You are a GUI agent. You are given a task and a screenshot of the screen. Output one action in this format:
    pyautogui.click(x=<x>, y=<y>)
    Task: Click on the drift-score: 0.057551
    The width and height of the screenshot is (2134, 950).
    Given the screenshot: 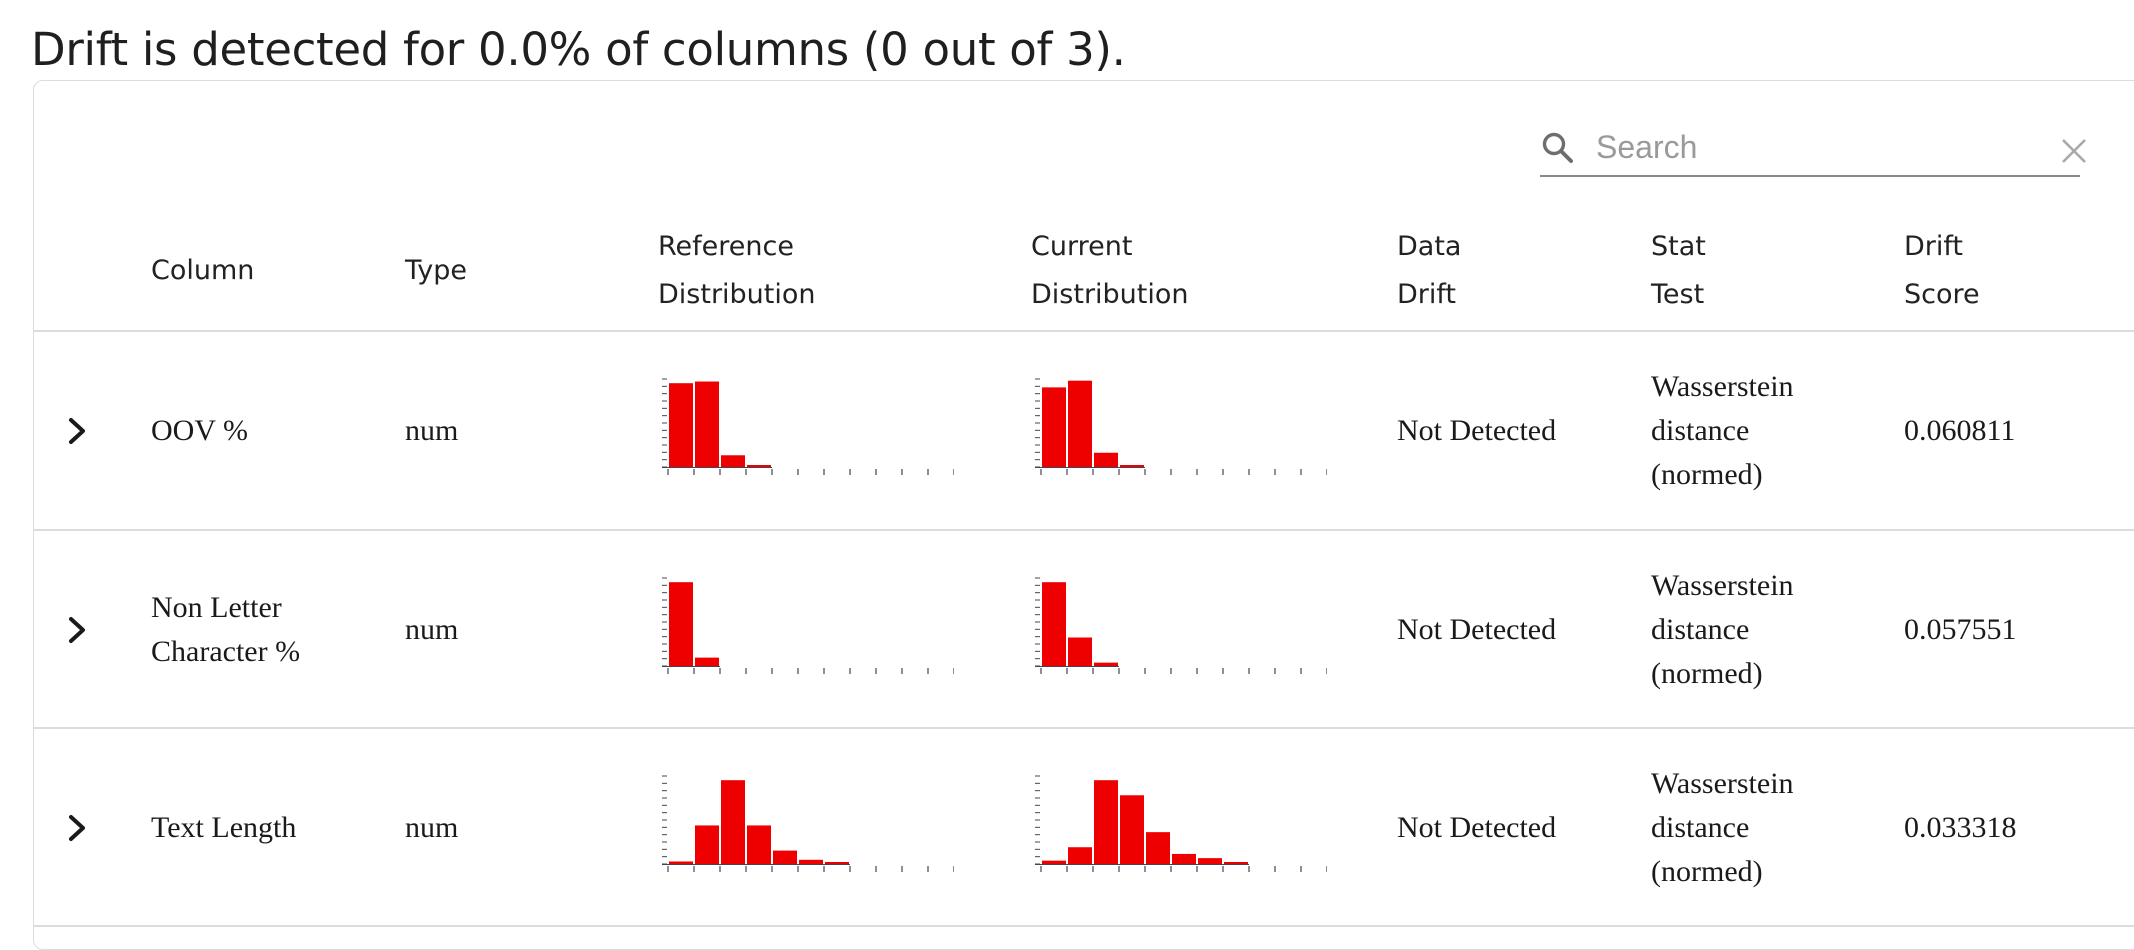 What is the action you would take?
    pyautogui.click(x=1960, y=629)
    